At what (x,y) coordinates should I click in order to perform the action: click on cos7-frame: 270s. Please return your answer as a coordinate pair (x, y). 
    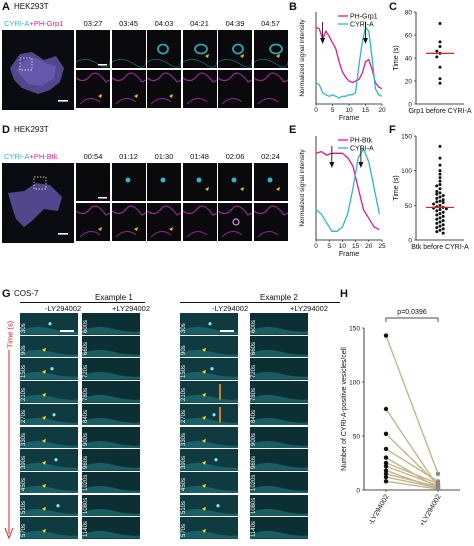
    Looking at the image, I should click on (49, 414).